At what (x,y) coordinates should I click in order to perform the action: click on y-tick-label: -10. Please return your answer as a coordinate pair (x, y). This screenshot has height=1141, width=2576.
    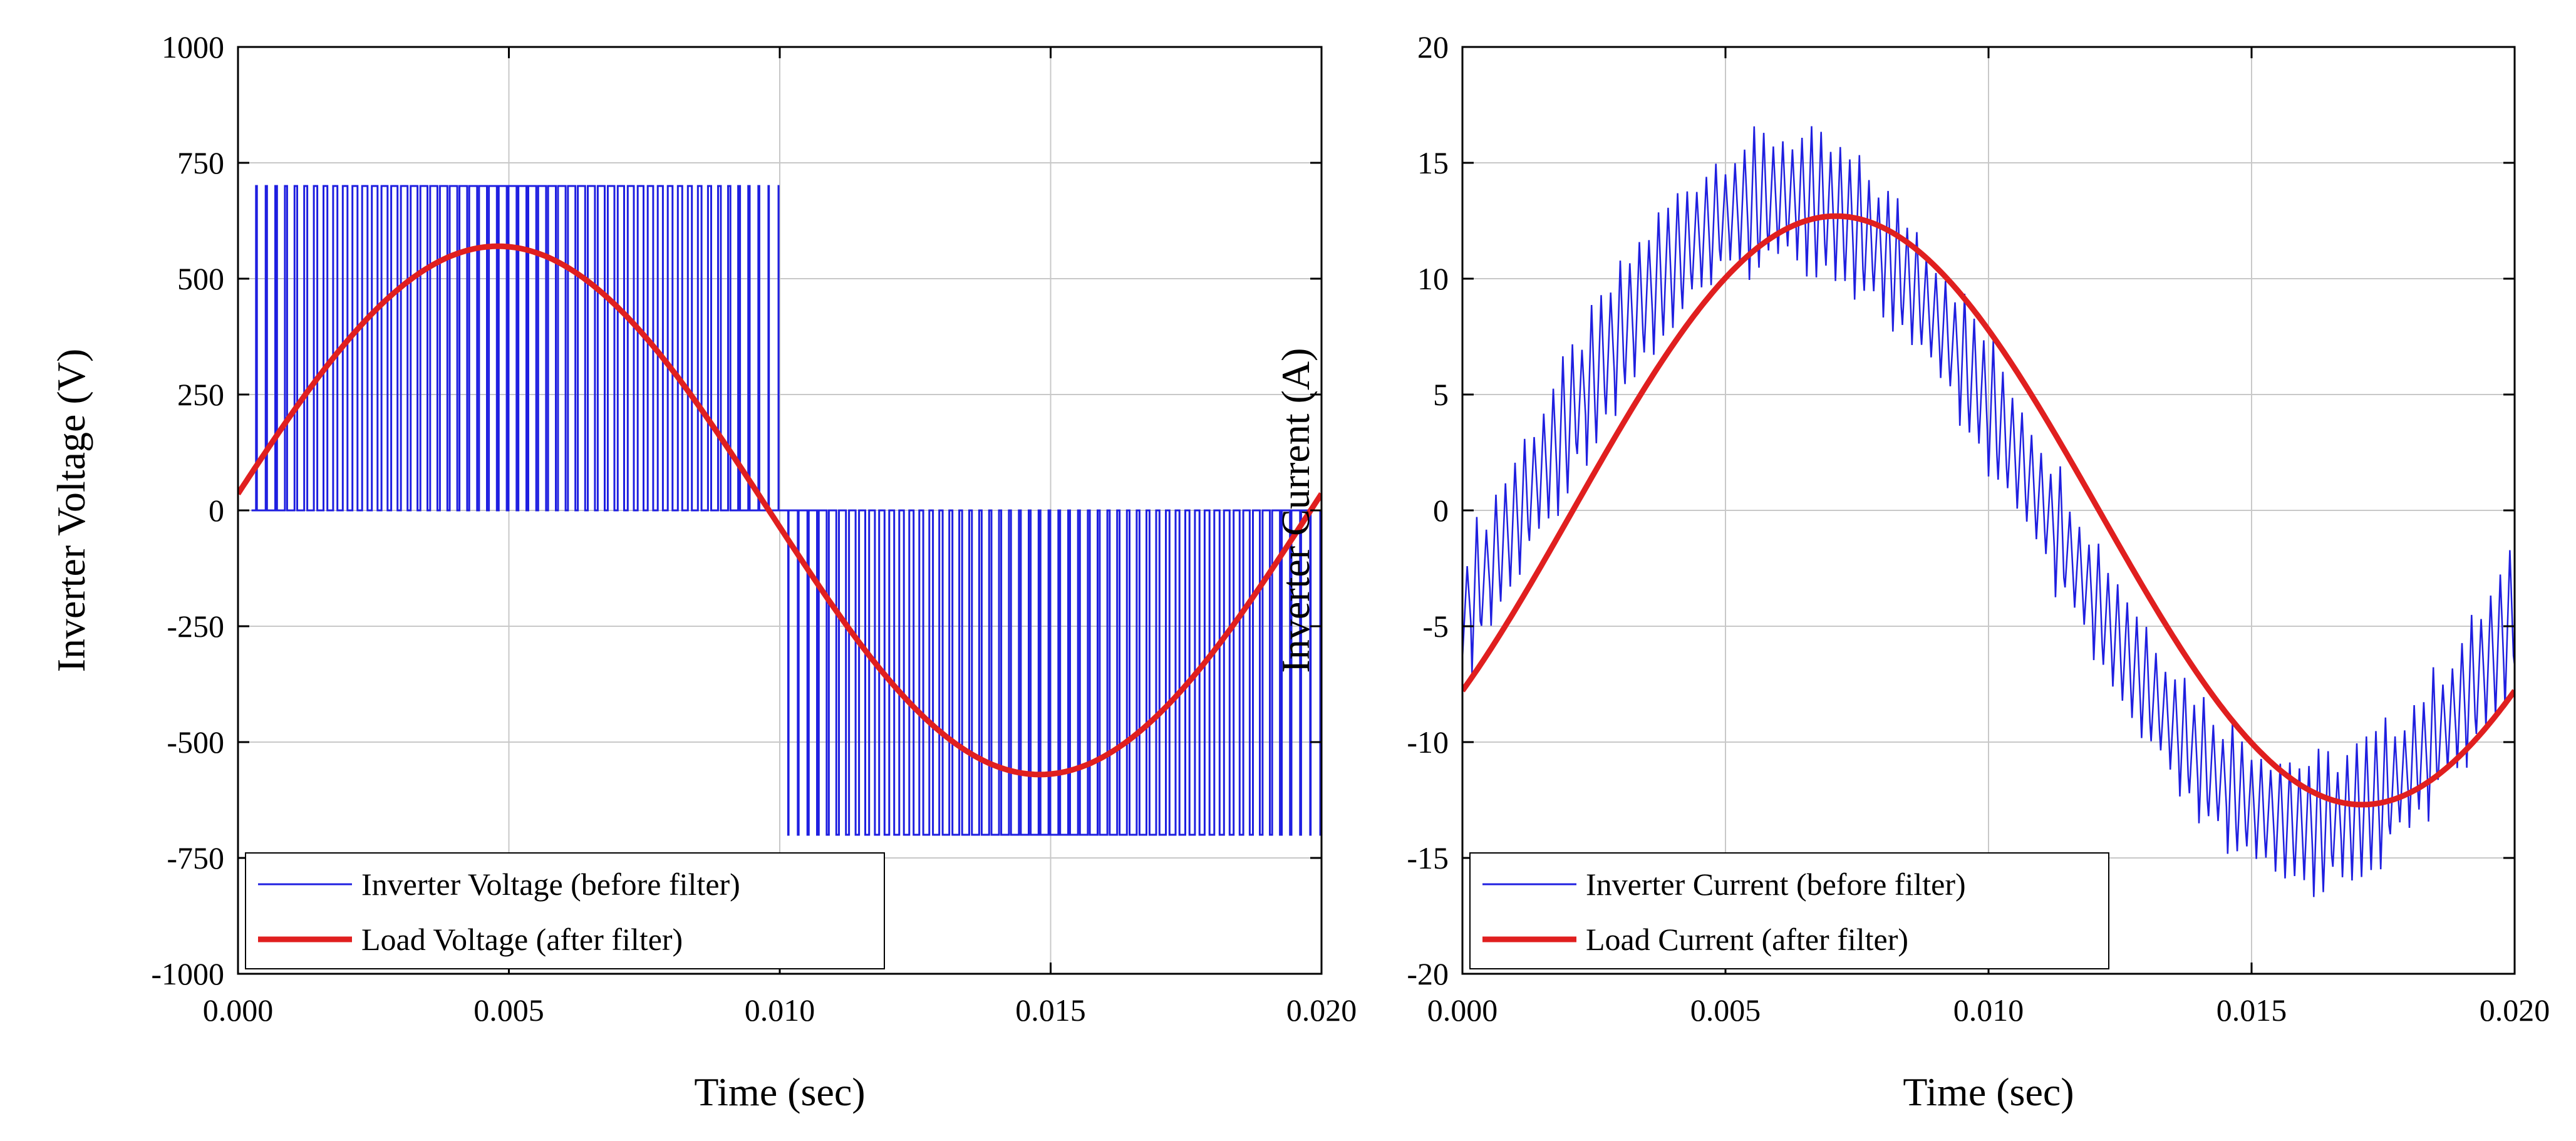
    Looking at the image, I should click on (1428, 742).